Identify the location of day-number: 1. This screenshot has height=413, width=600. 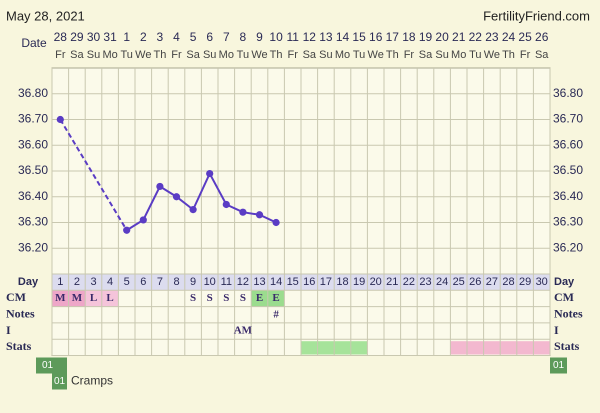
(60, 282).